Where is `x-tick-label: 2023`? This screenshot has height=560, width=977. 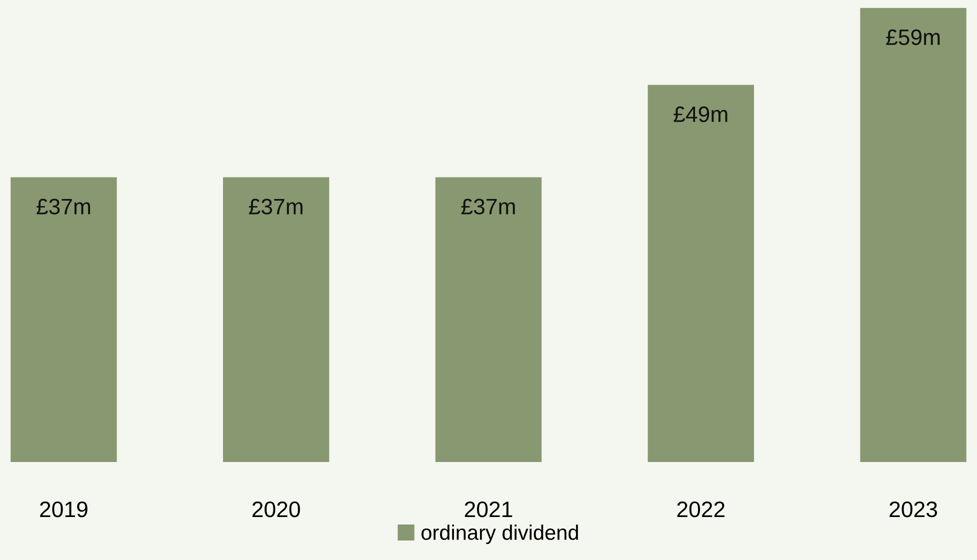 x-tick-label: 2023 is located at coordinates (914, 509).